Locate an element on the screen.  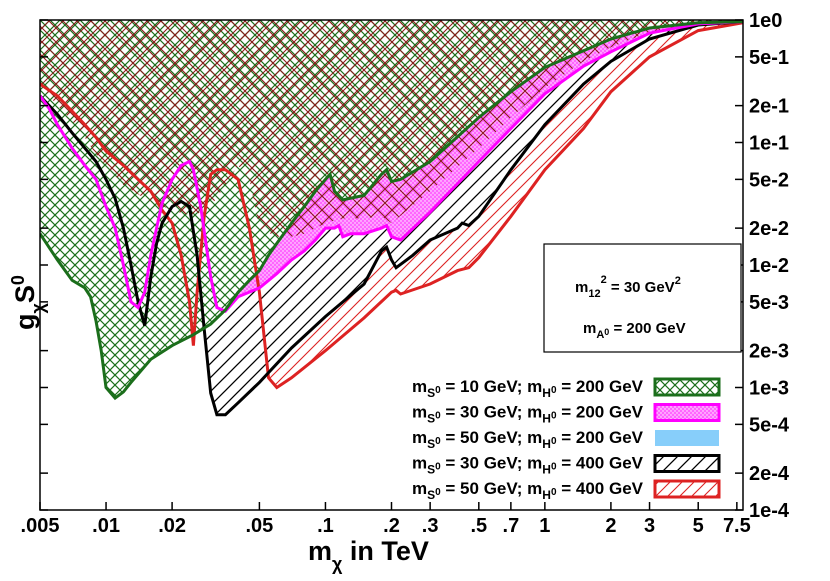
x-tick-label-3: 3 is located at coordinates (649, 526).